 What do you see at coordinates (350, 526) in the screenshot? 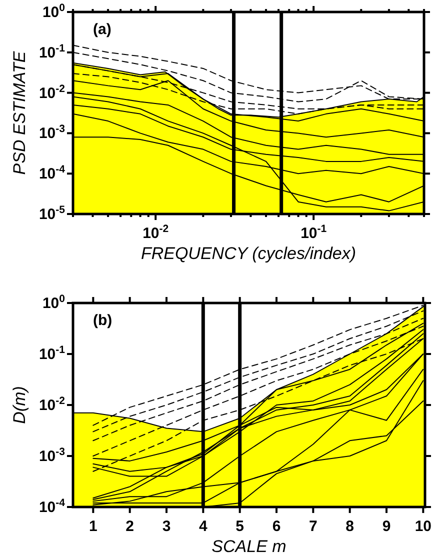
I see `x-tick-label: 8` at bounding box center [350, 526].